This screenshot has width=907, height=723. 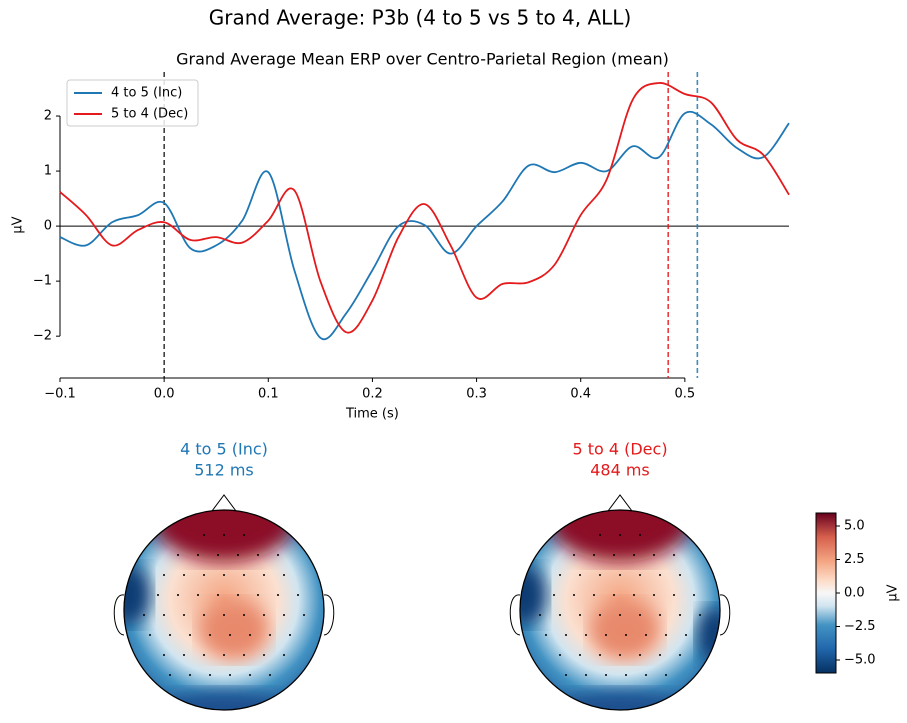 What do you see at coordinates (625, 630) in the screenshot?
I see `topo-center` at bounding box center [625, 630].